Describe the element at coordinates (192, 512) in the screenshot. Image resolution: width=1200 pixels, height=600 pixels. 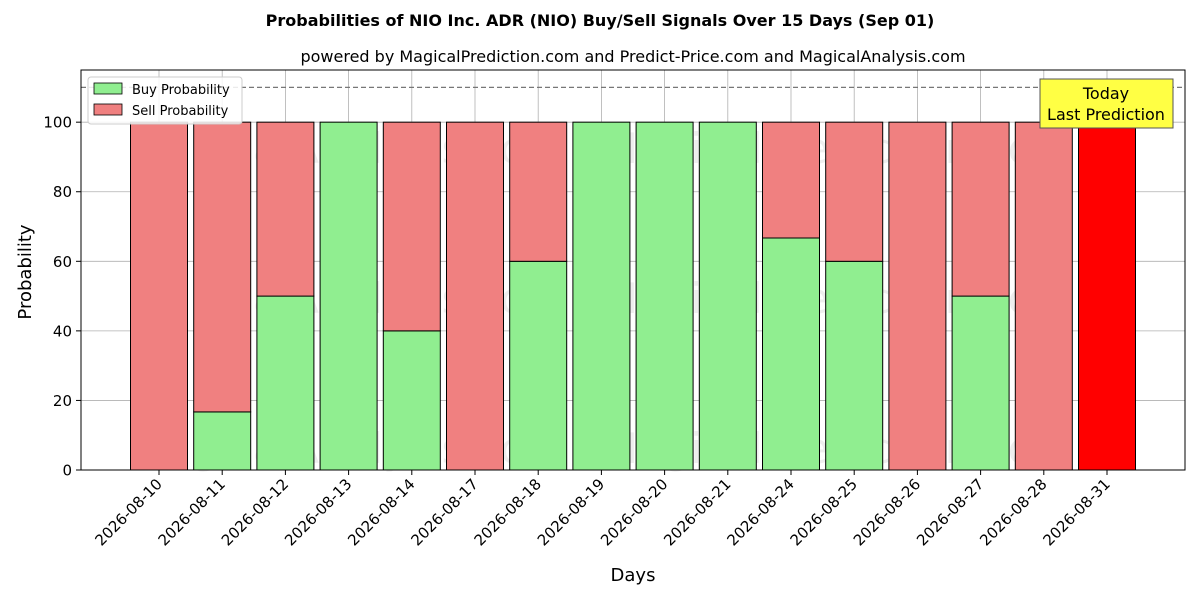
I see `x-tick-label: 2026-08-11` at that location.